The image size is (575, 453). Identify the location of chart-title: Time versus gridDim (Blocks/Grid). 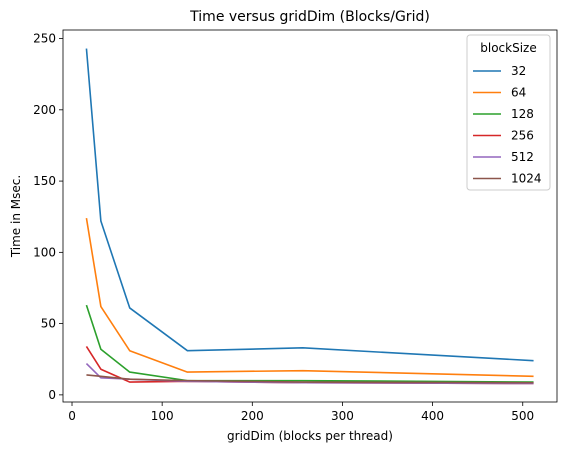
(309, 17).